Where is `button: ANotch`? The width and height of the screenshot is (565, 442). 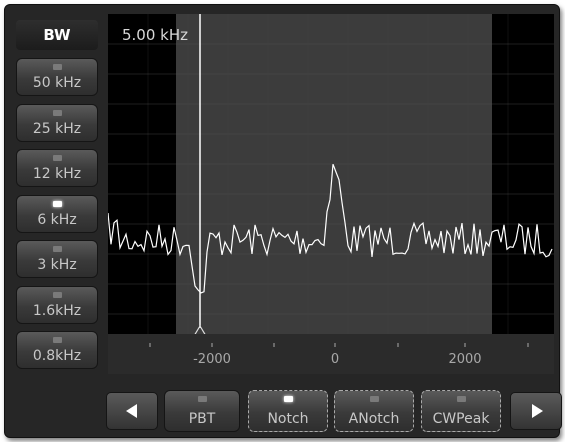 button: ANotch is located at coordinates (374, 411).